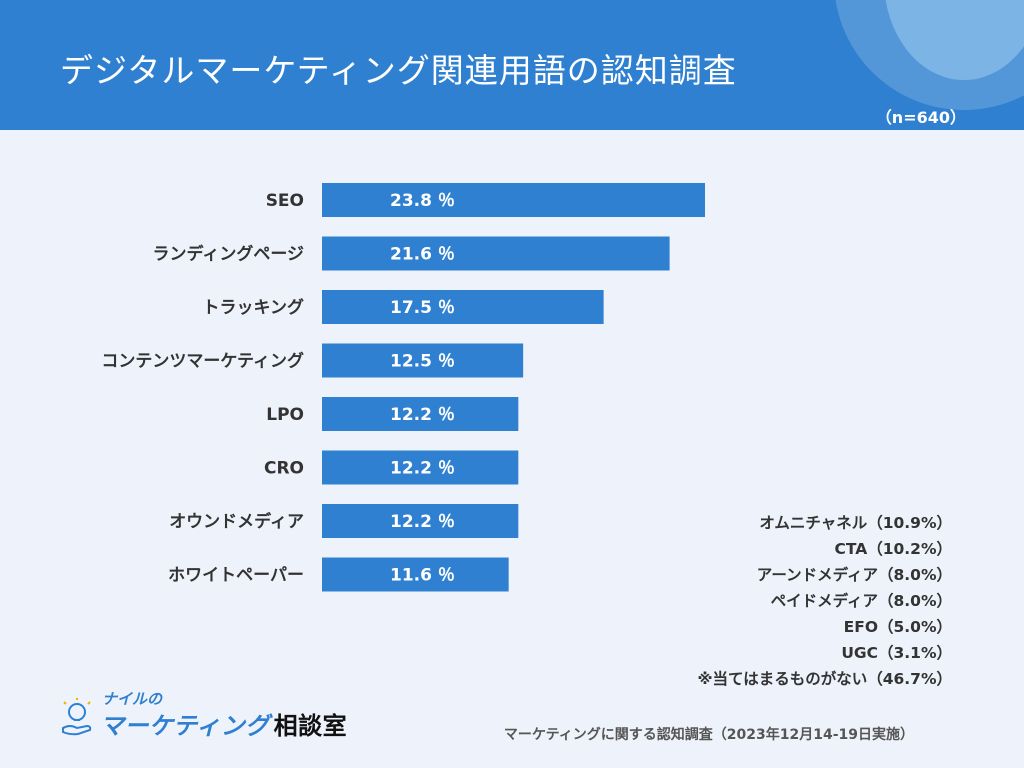 This screenshot has height=768, width=1024. What do you see at coordinates (284, 469) in the screenshot?
I see `category-label: CRO` at bounding box center [284, 469].